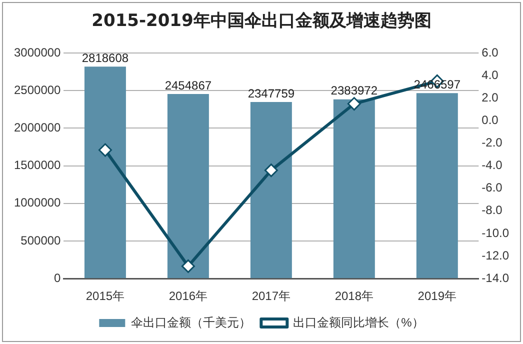  What do you see at coordinates (490, 97) in the screenshot?
I see `y2-tick-label: 2.0` at bounding box center [490, 97].